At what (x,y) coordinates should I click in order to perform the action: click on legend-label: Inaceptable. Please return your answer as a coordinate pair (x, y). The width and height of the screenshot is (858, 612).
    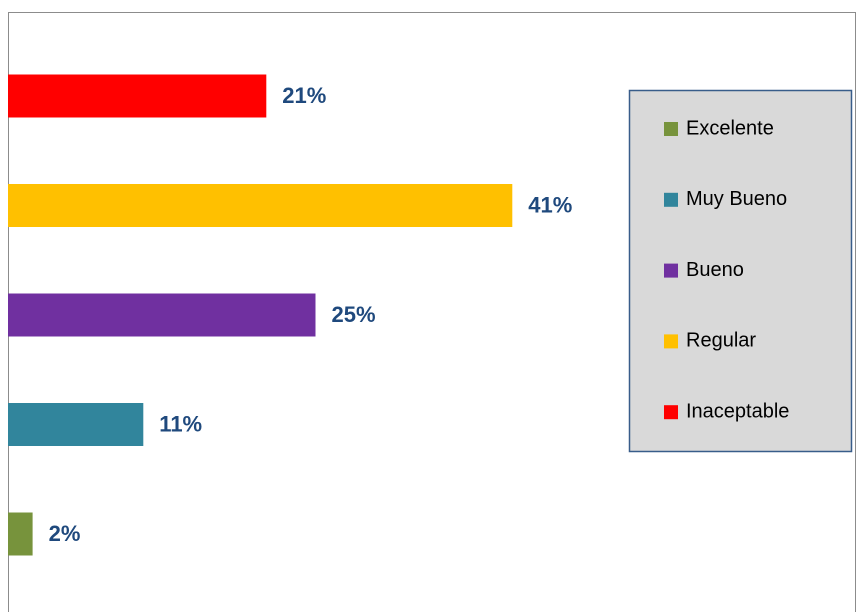
    Looking at the image, I should click on (737, 411).